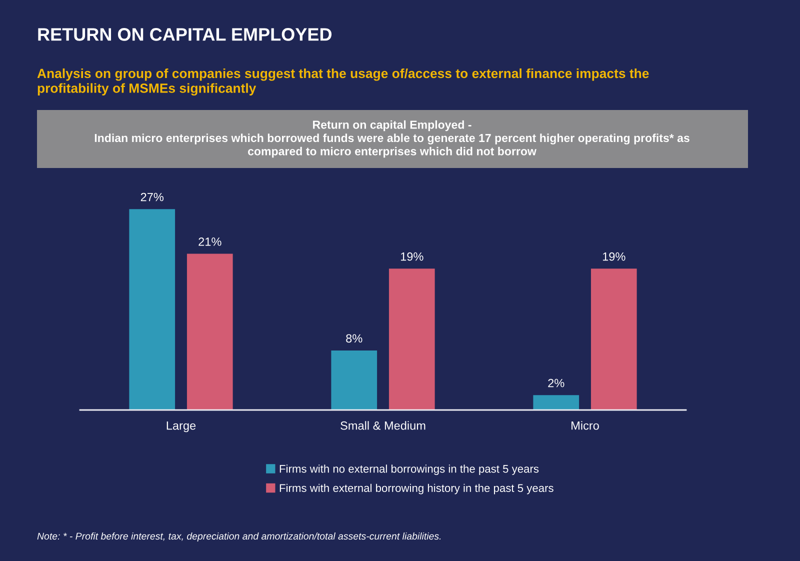 The width and height of the screenshot is (800, 561). I want to click on chart-subtitle: Analysis on group of companies suggest that the usage of/access to external finance impacts the profitability of MSMEs significantly, so click(343, 82).